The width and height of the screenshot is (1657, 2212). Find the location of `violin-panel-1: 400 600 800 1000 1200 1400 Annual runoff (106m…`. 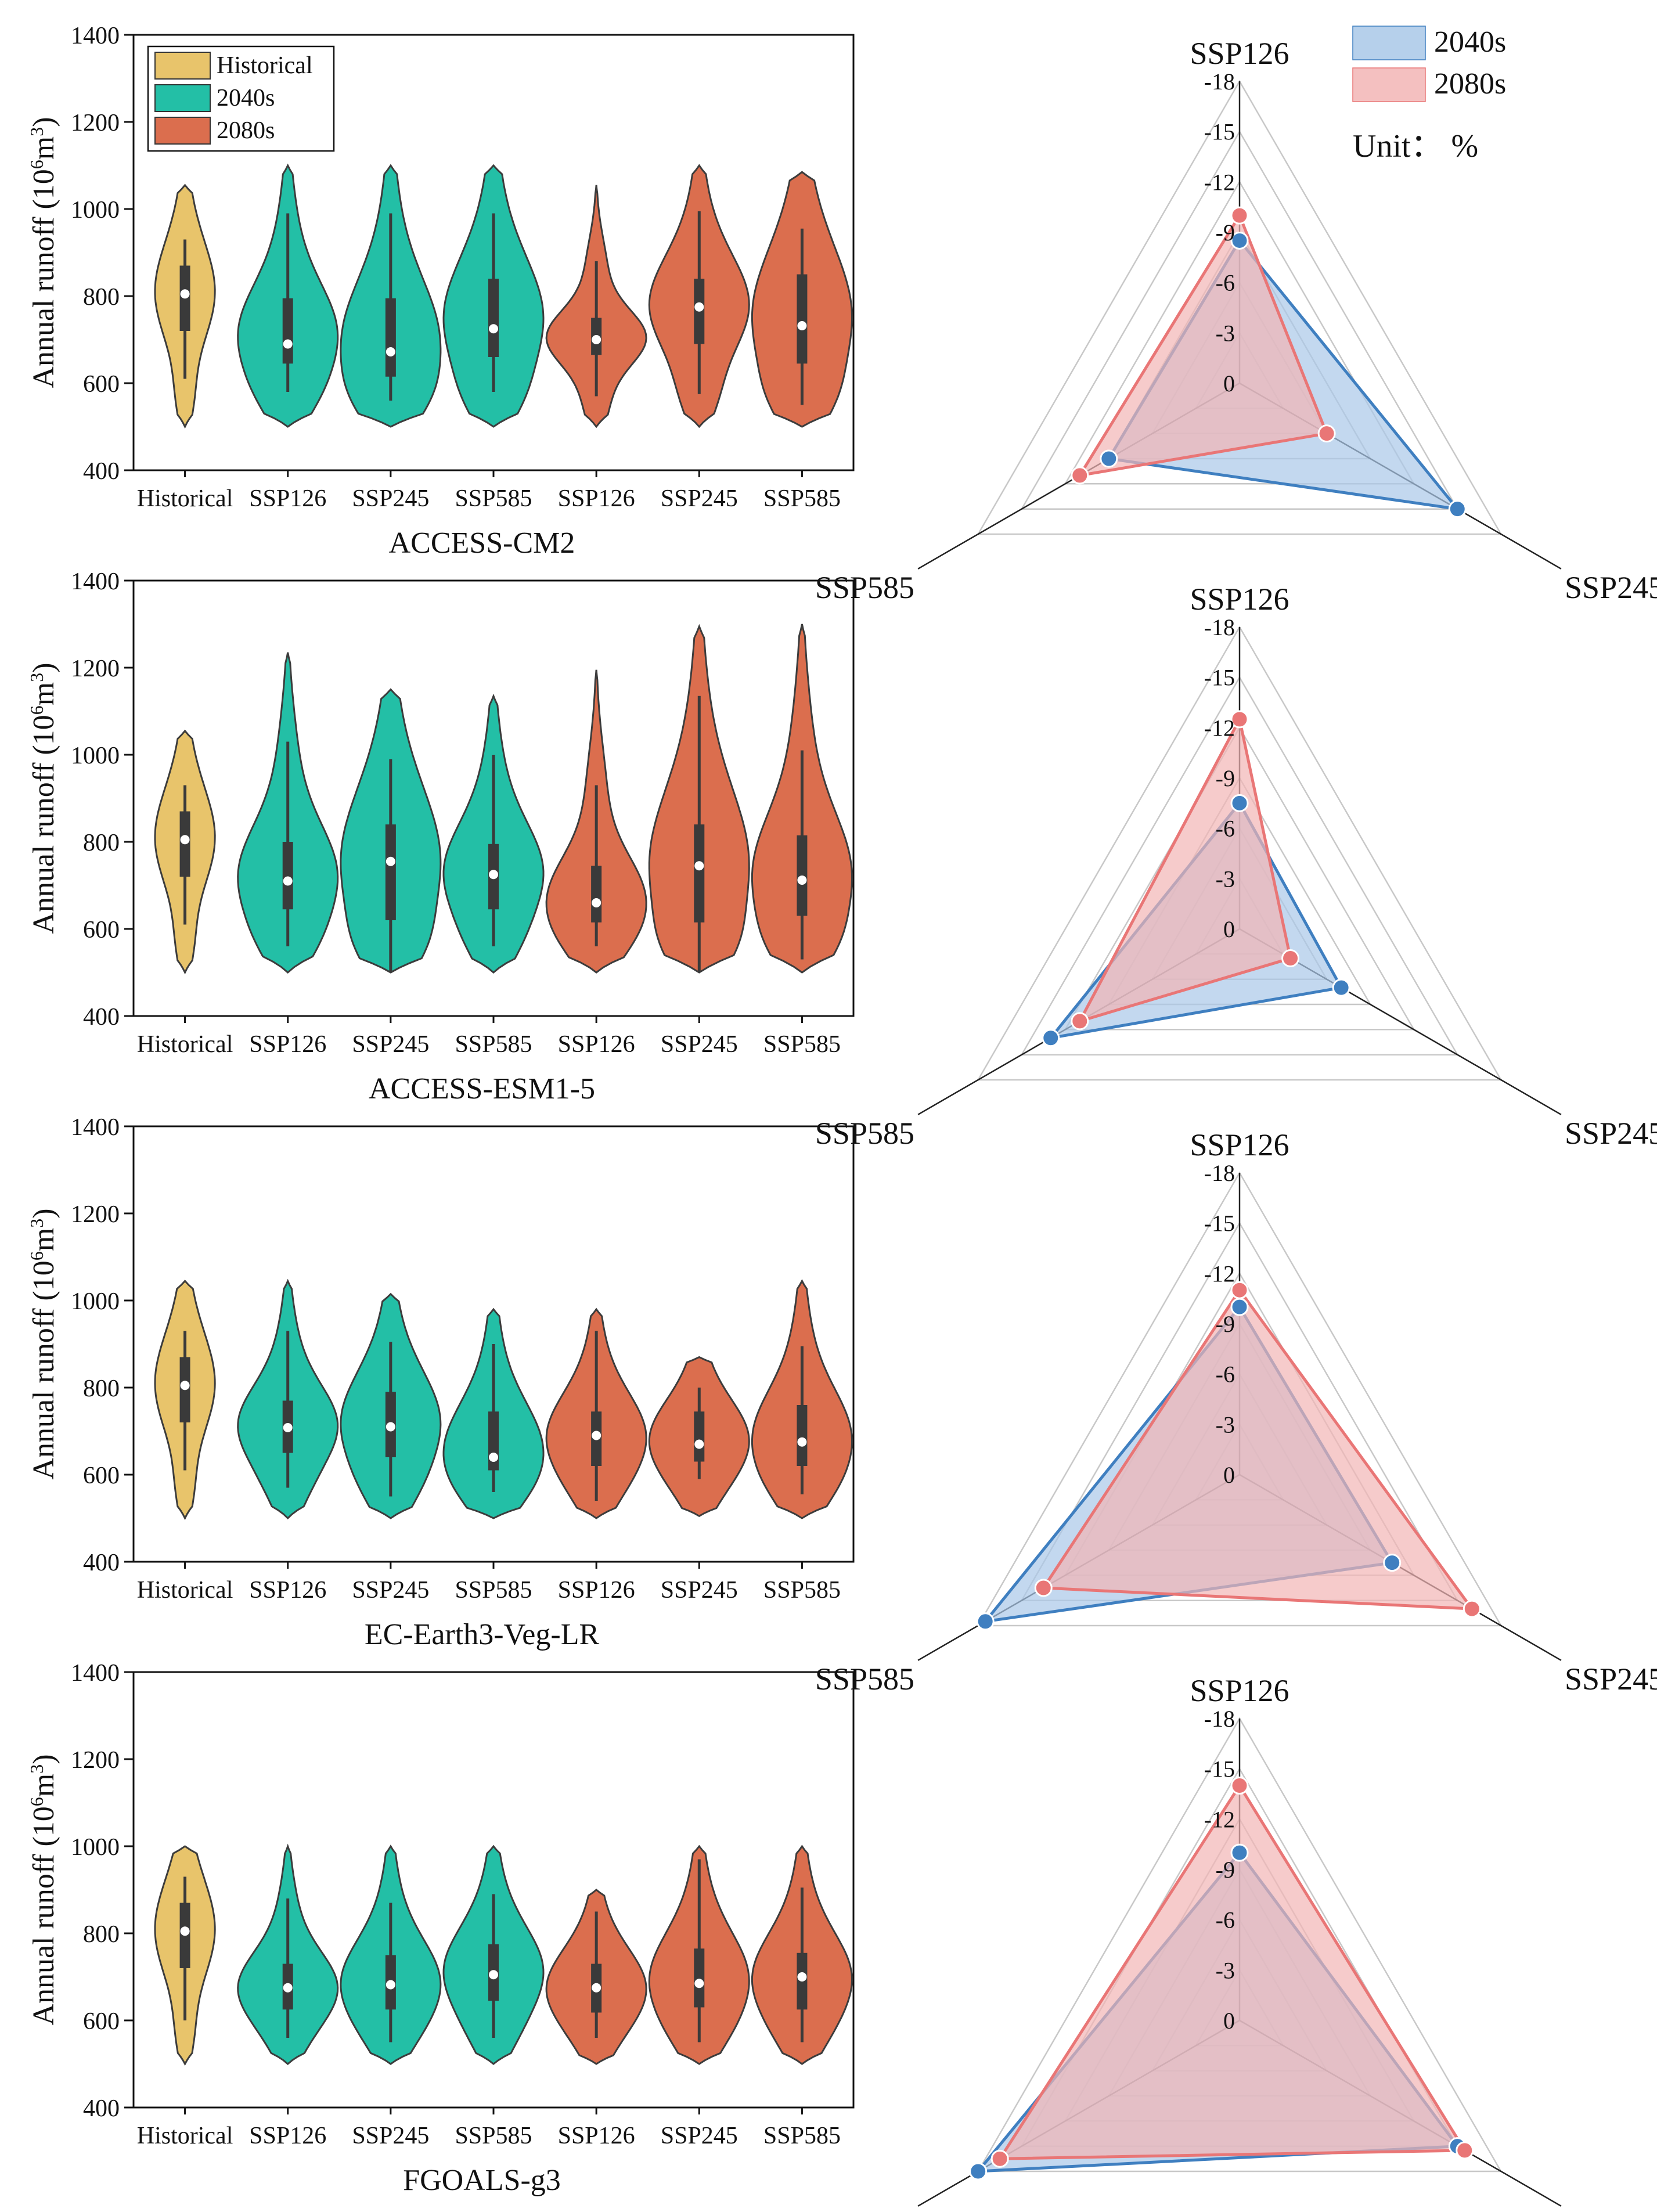

violin-panel-1: 400 600 800 1000 1200 1400 Annual runoff (106m… is located at coordinates (440, 291).